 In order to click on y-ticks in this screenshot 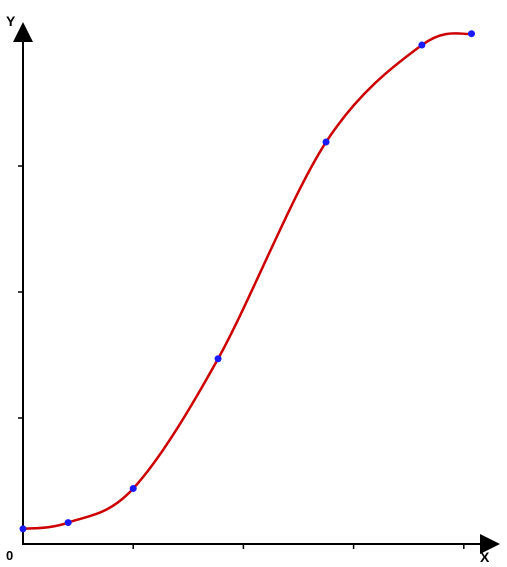, I will do `click(20, 229)`.